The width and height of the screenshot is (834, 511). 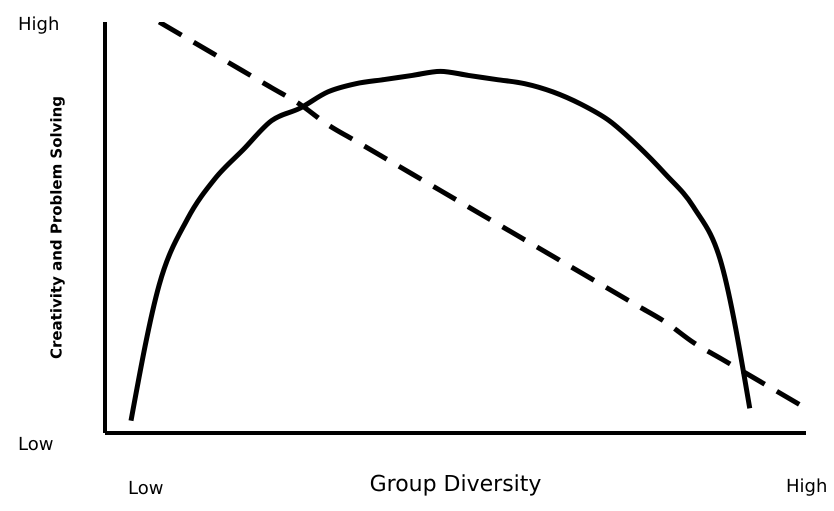 What do you see at coordinates (456, 484) in the screenshot?
I see `x-axis-title: Group Diversity` at bounding box center [456, 484].